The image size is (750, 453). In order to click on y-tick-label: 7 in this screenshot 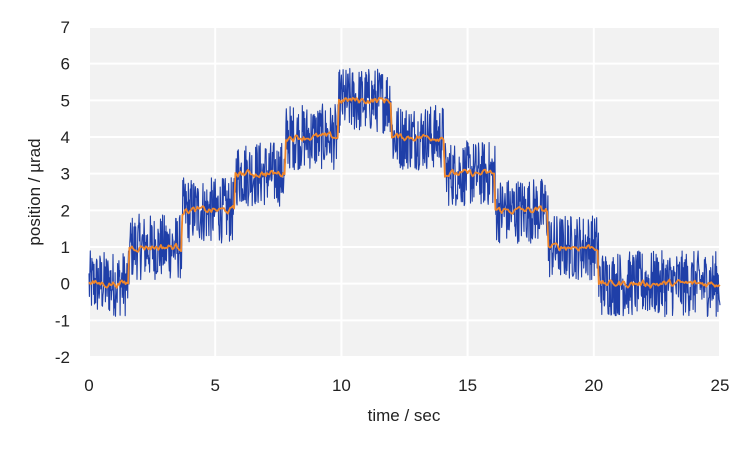, I will do `click(65, 27)`.